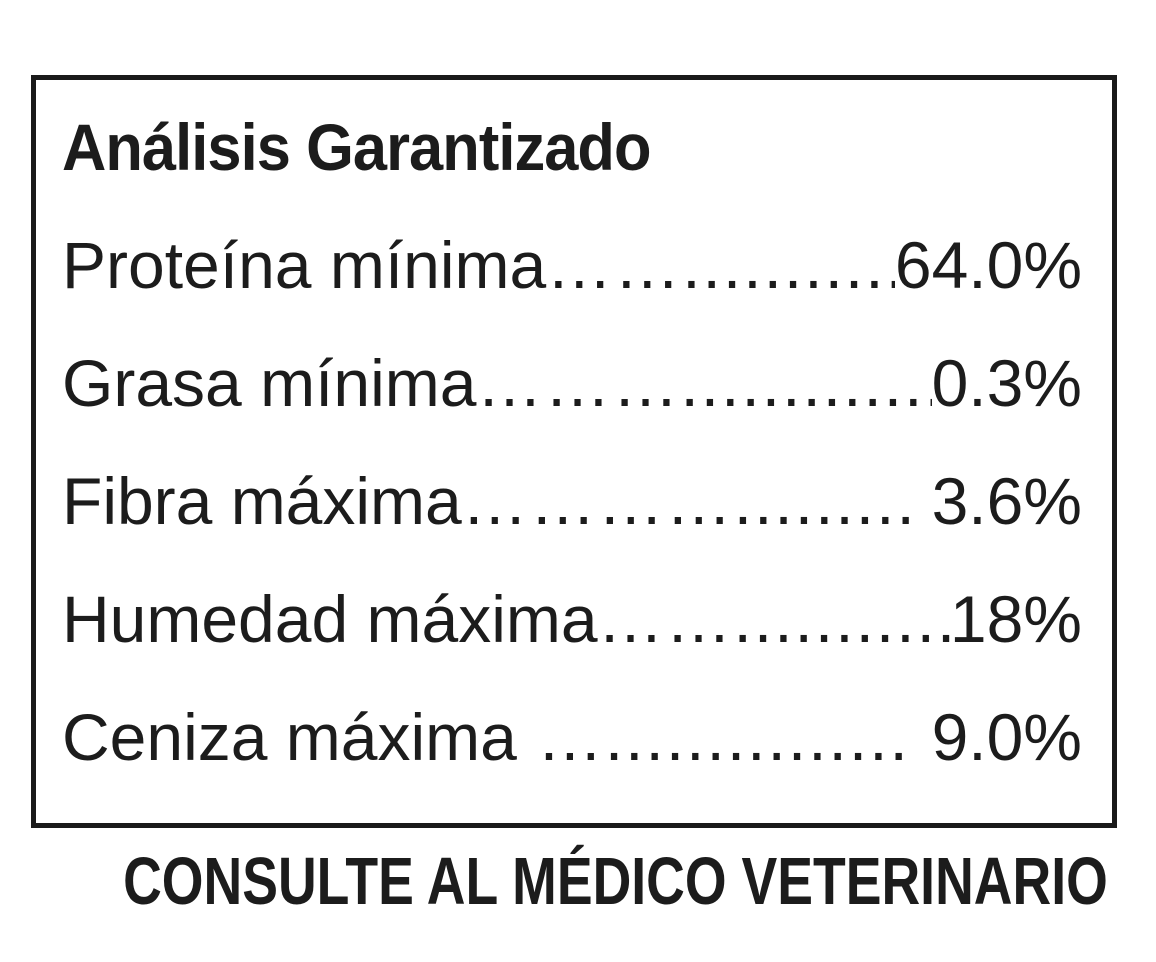 This screenshot has width=1156, height=962. What do you see at coordinates (304, 265) in the screenshot?
I see `nutrient-label: Proteína mínima` at bounding box center [304, 265].